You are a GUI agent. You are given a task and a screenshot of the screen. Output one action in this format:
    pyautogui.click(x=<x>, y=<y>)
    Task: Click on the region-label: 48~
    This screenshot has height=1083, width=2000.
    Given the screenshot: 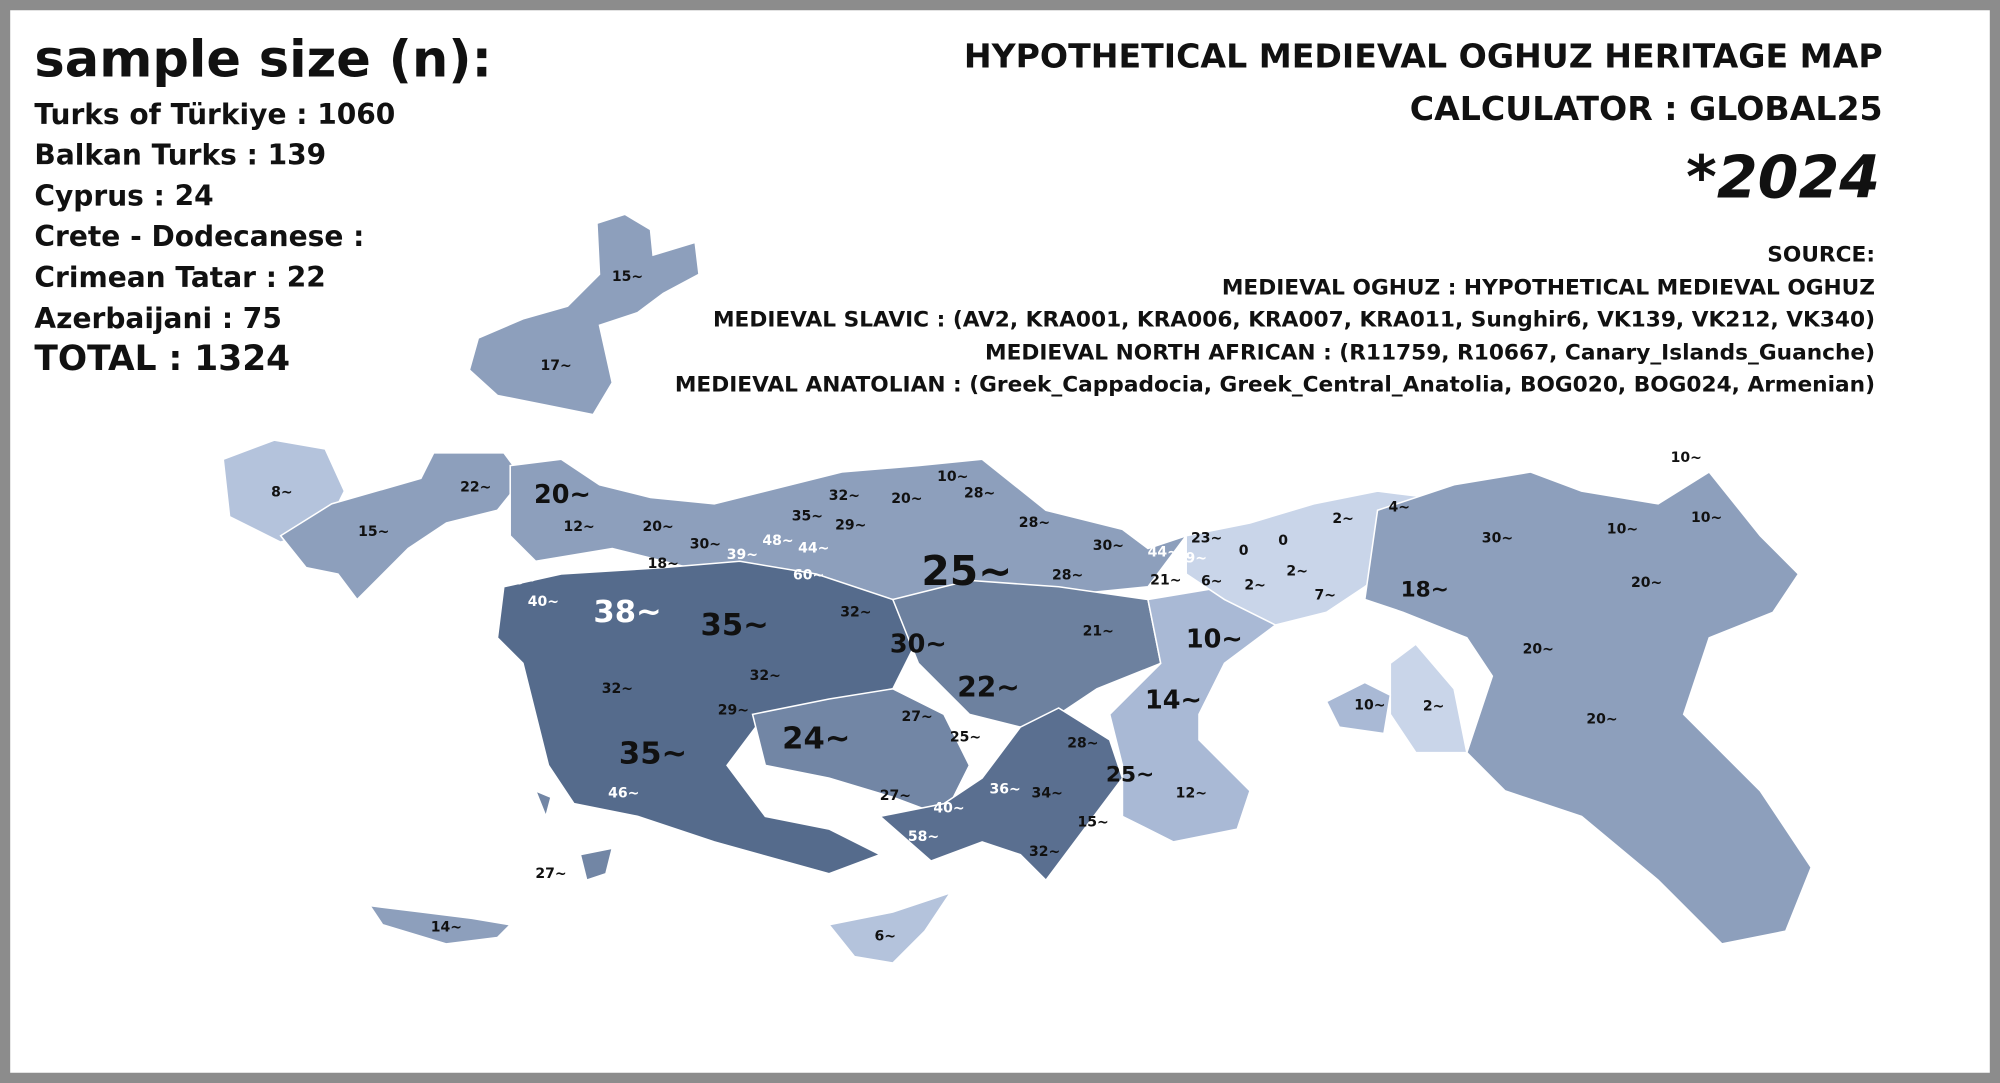 What is the action you would take?
    pyautogui.click(x=777, y=541)
    